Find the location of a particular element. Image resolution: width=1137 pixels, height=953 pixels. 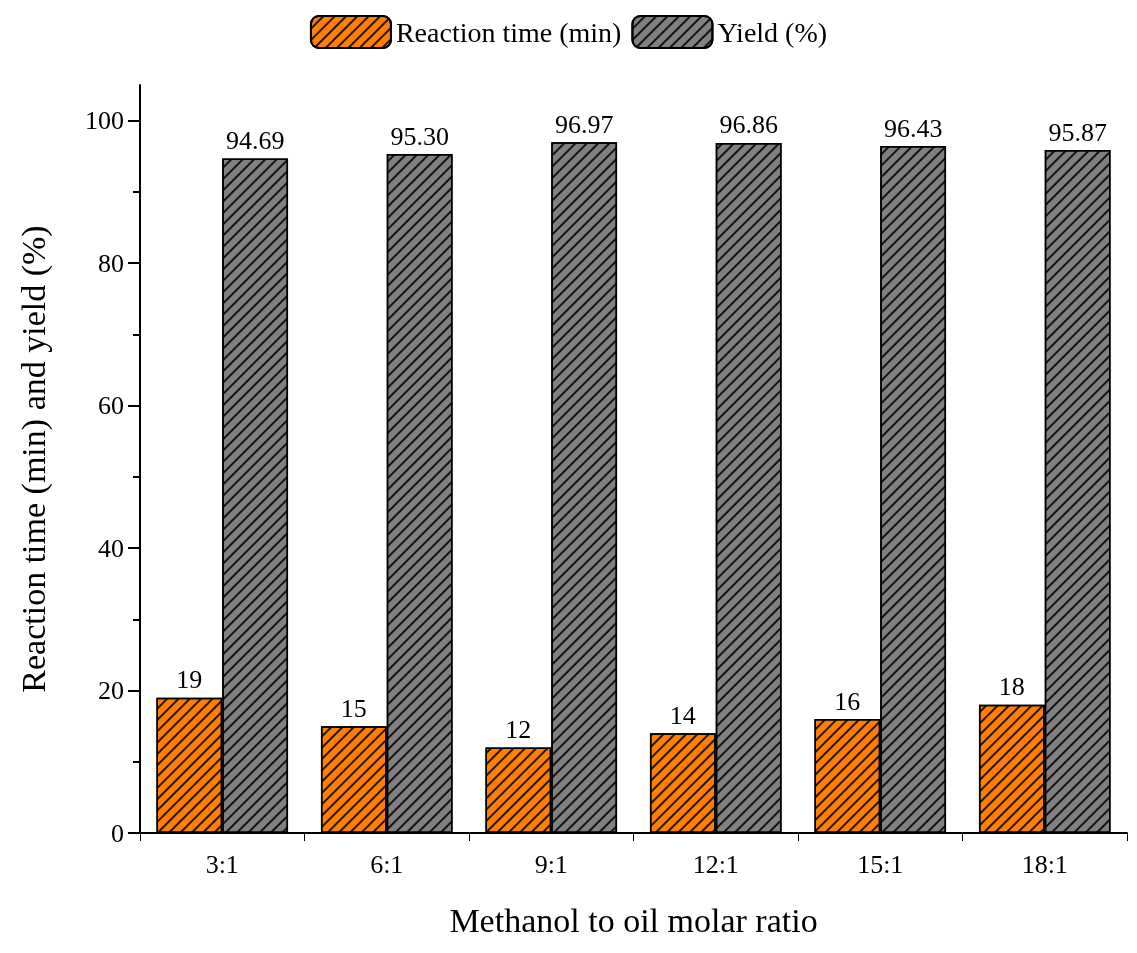

y-tick-label: 100 is located at coordinates (104, 121).